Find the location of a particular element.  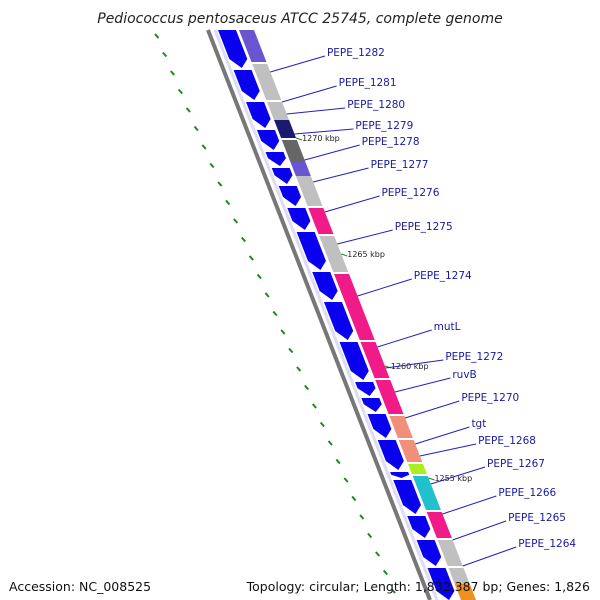

gene-segment-orange is located at coordinates (465, 592).